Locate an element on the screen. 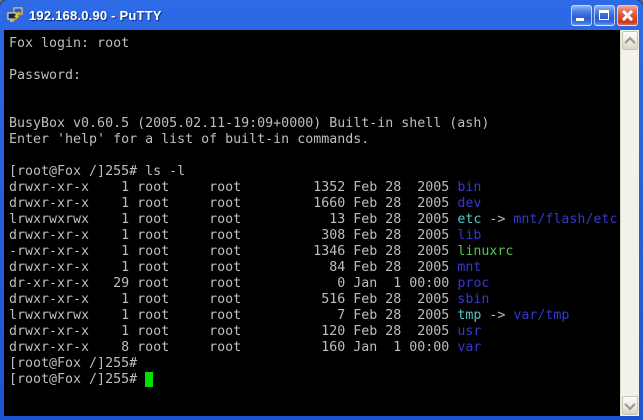 Image resolution: width=643 pixels, height=420 pixels. chevron-down-icon is located at coordinates (630, 404).